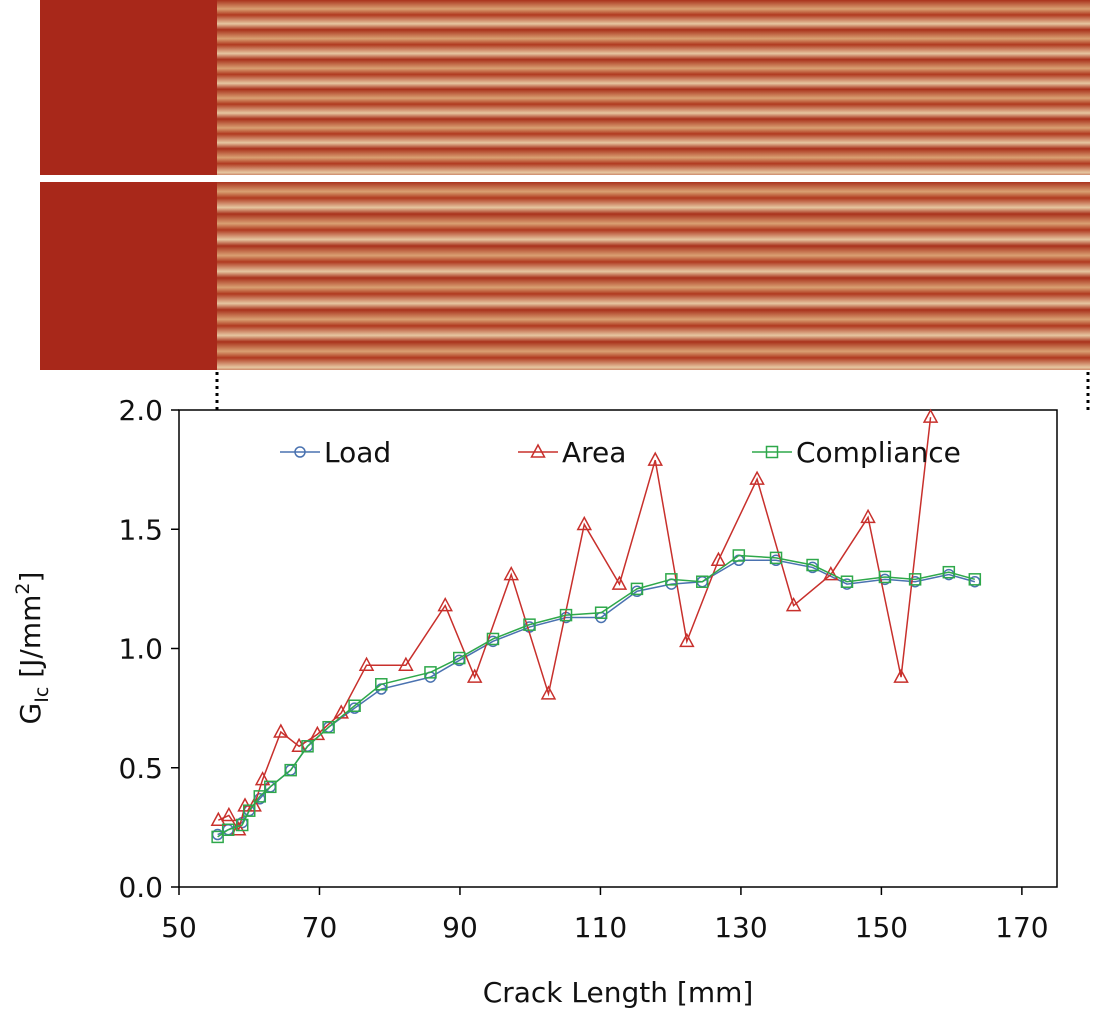 The height and width of the screenshot is (1023, 1098). What do you see at coordinates (30, 714) in the screenshot?
I see `y-label-part: G` at bounding box center [30, 714].